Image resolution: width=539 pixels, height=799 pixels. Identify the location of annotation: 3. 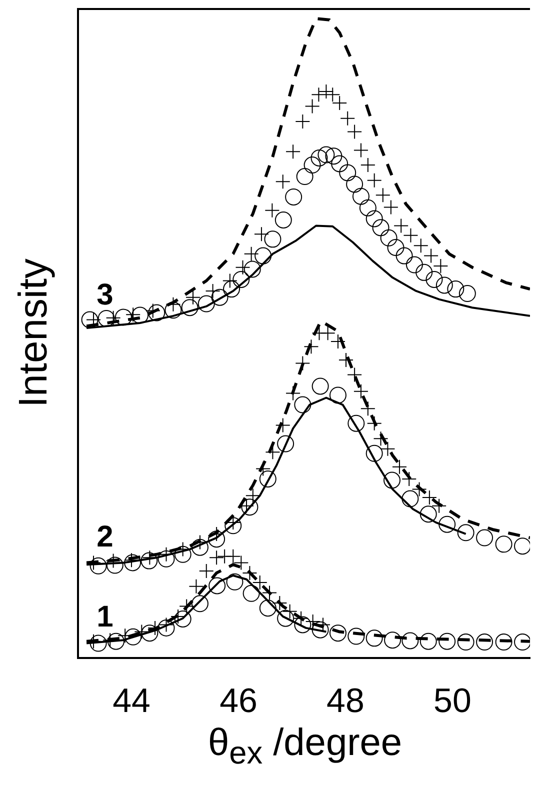
(105, 295).